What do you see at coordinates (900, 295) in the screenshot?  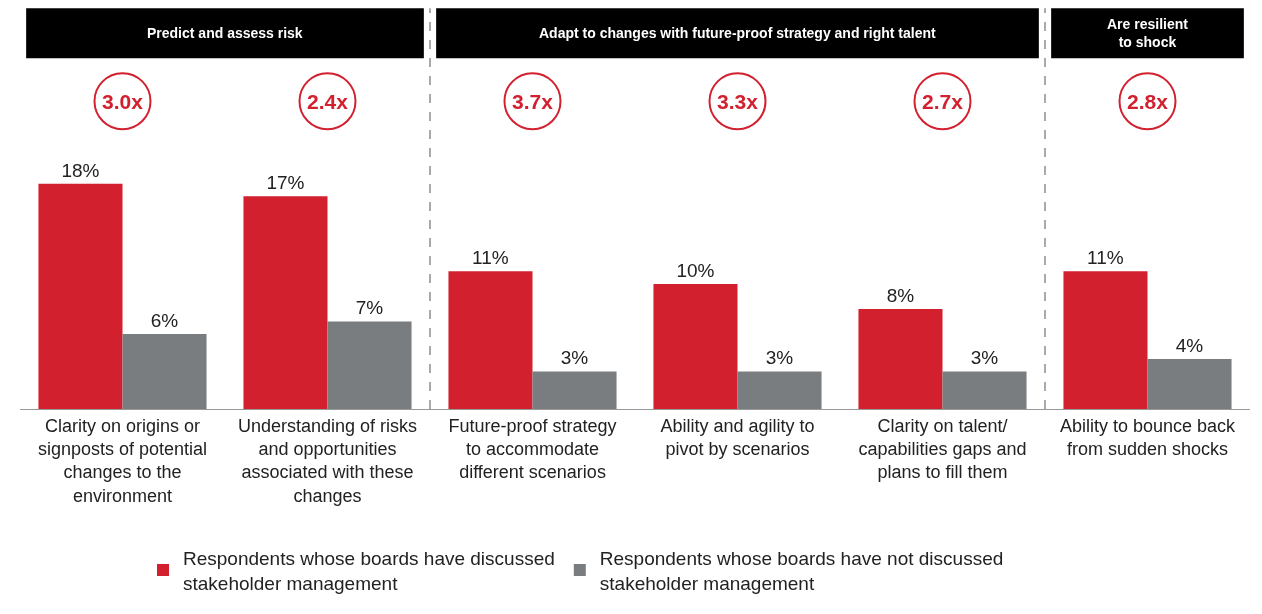 I see `data-label: 8%` at bounding box center [900, 295].